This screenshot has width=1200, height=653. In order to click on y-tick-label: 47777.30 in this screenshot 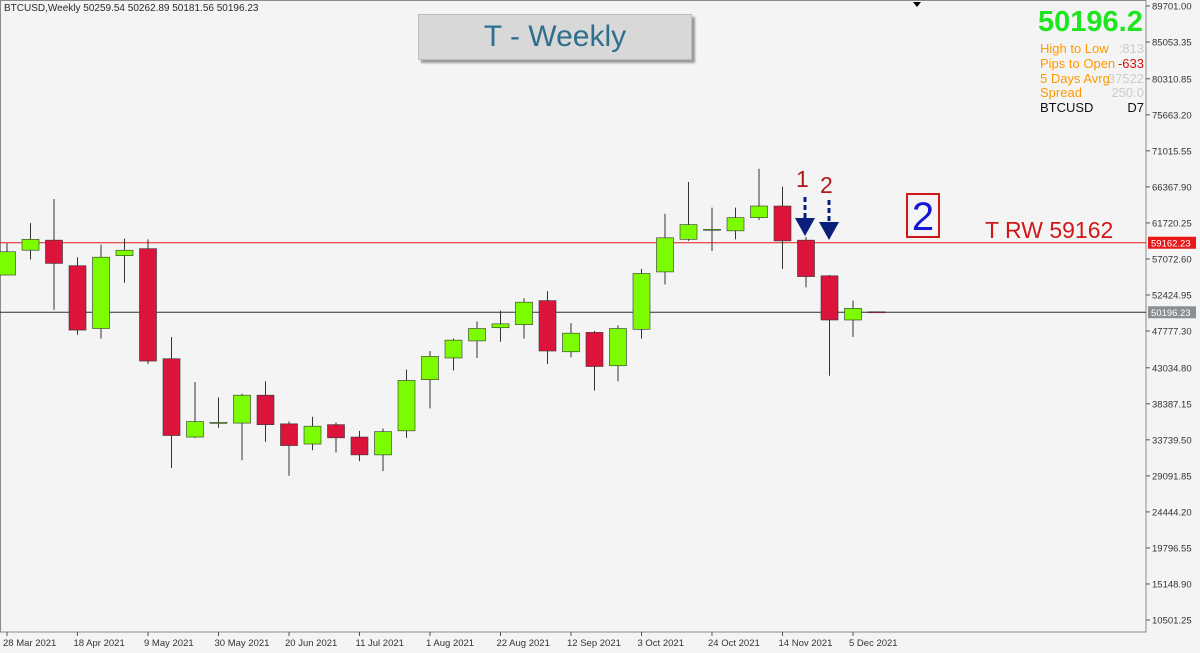, I will do `click(1172, 332)`.